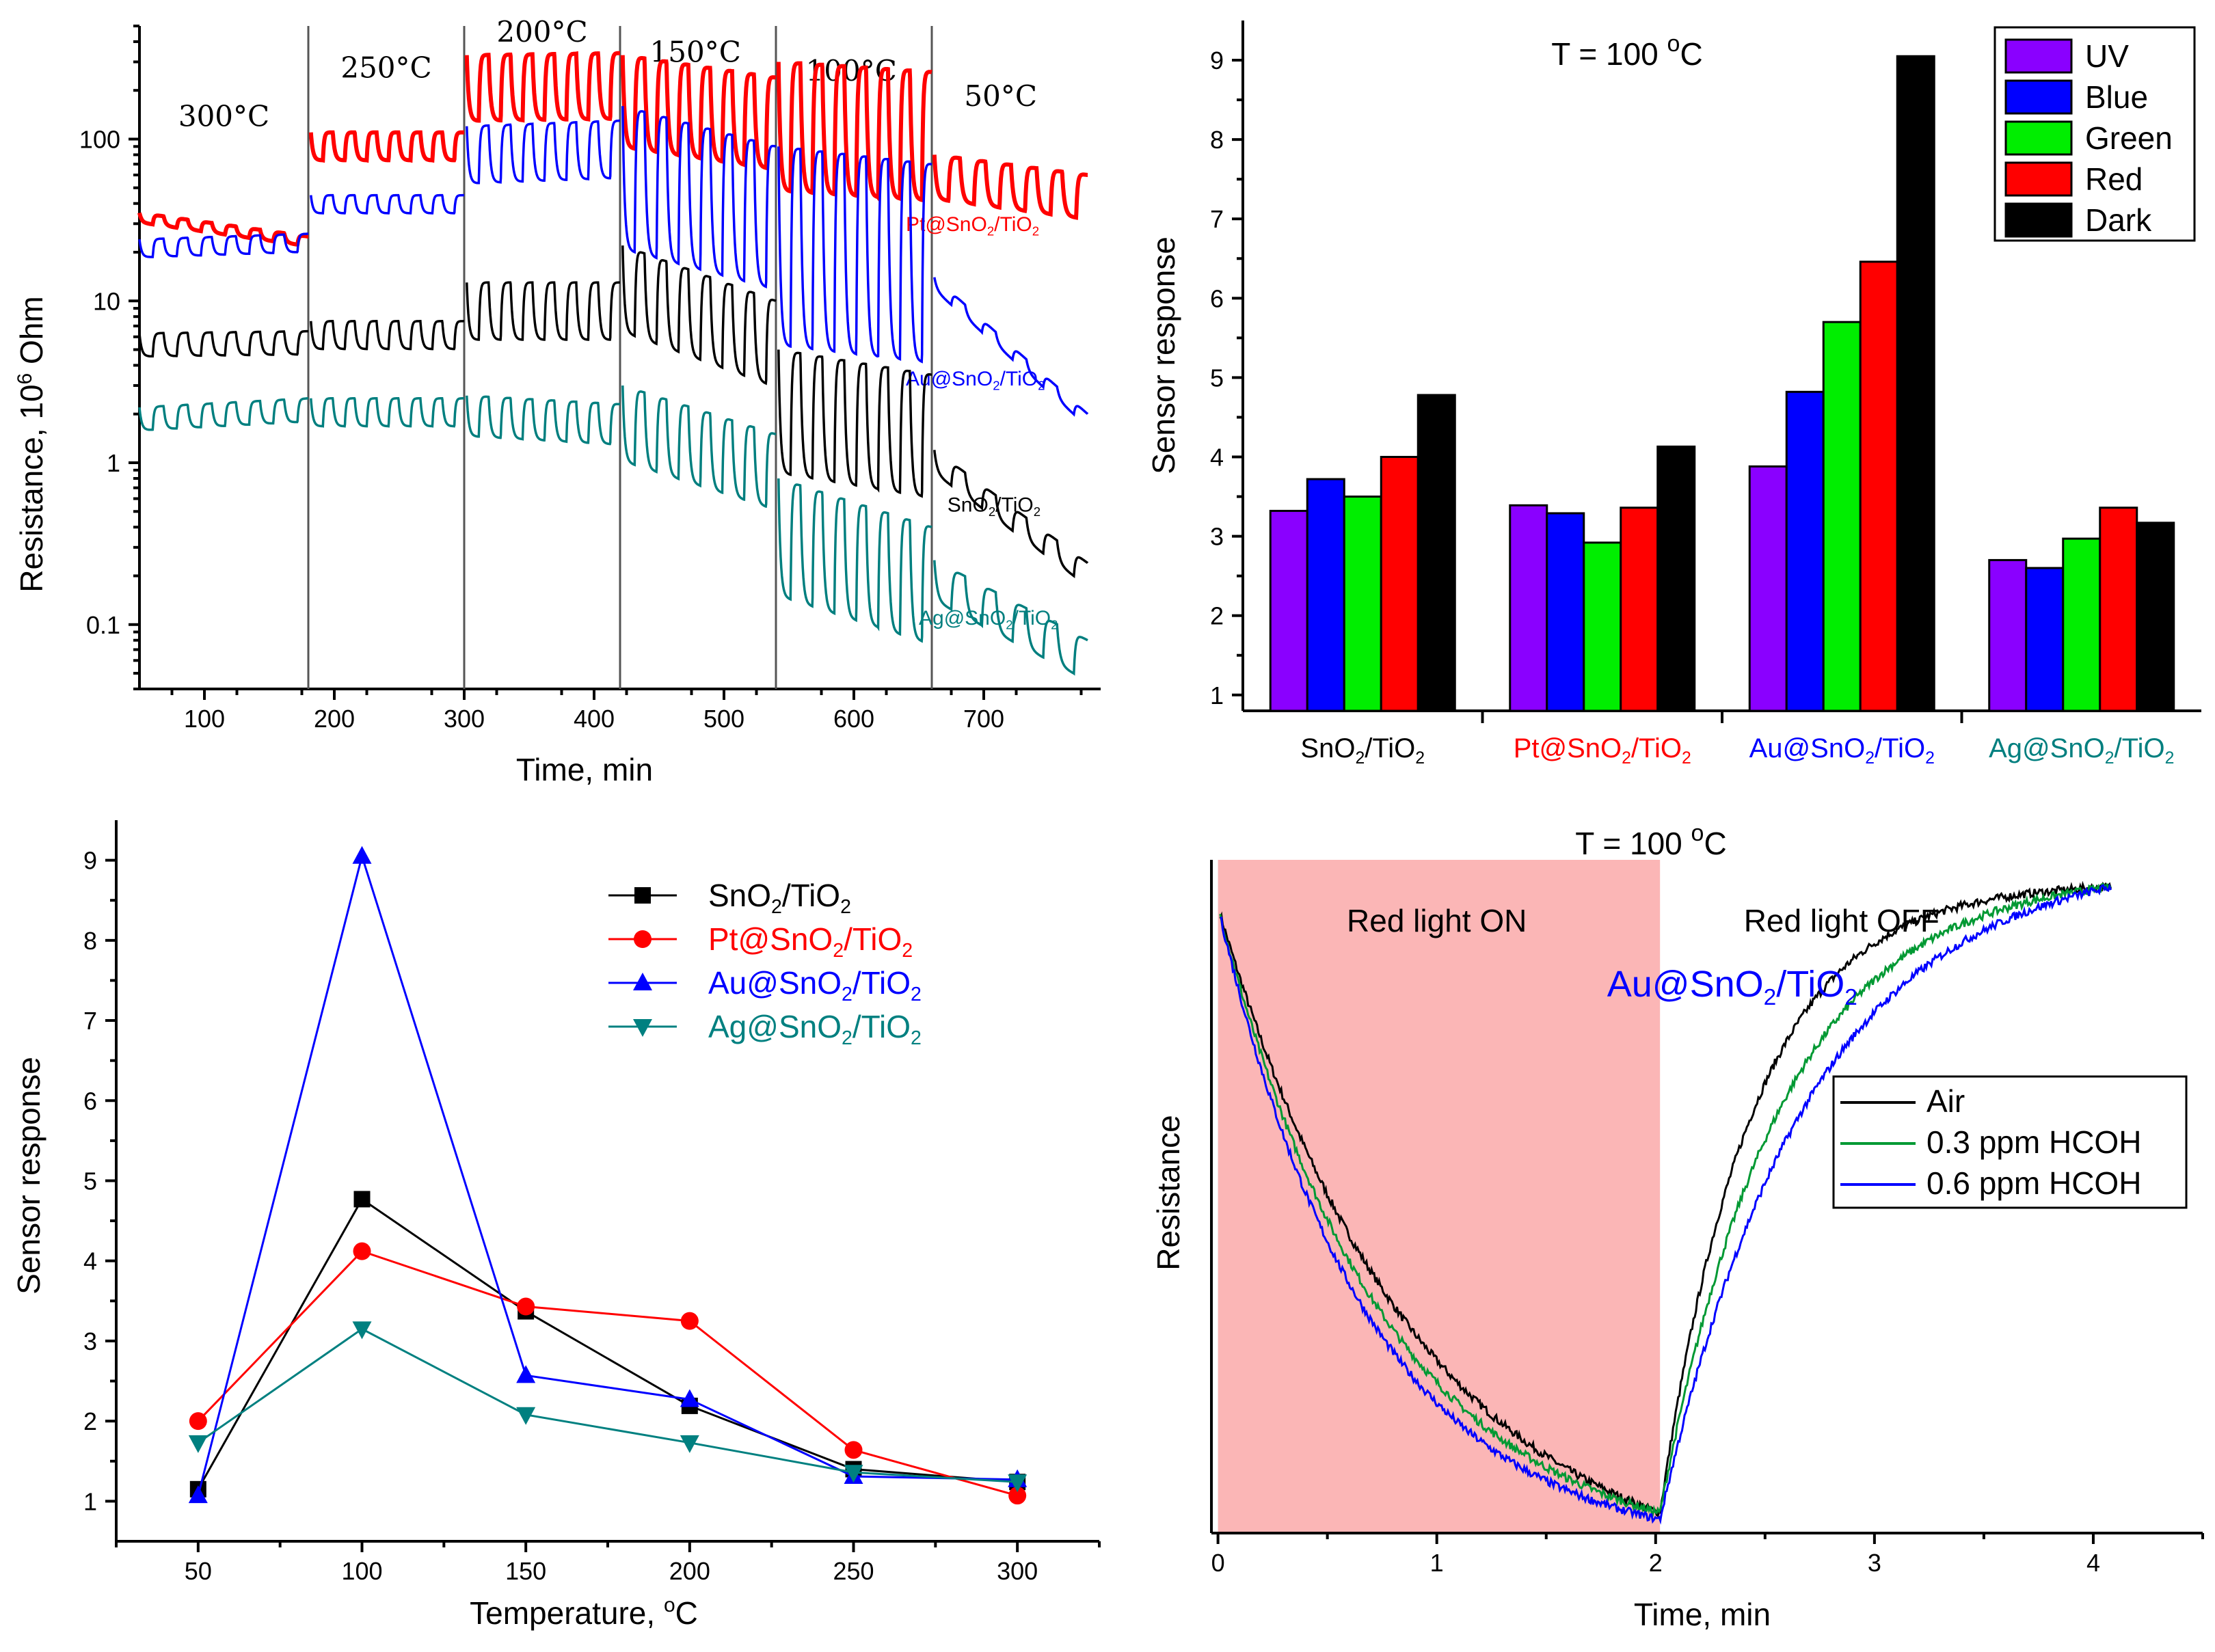  What do you see at coordinates (1362, 750) in the screenshot?
I see `category-label-0: SnO2/TiO2` at bounding box center [1362, 750].